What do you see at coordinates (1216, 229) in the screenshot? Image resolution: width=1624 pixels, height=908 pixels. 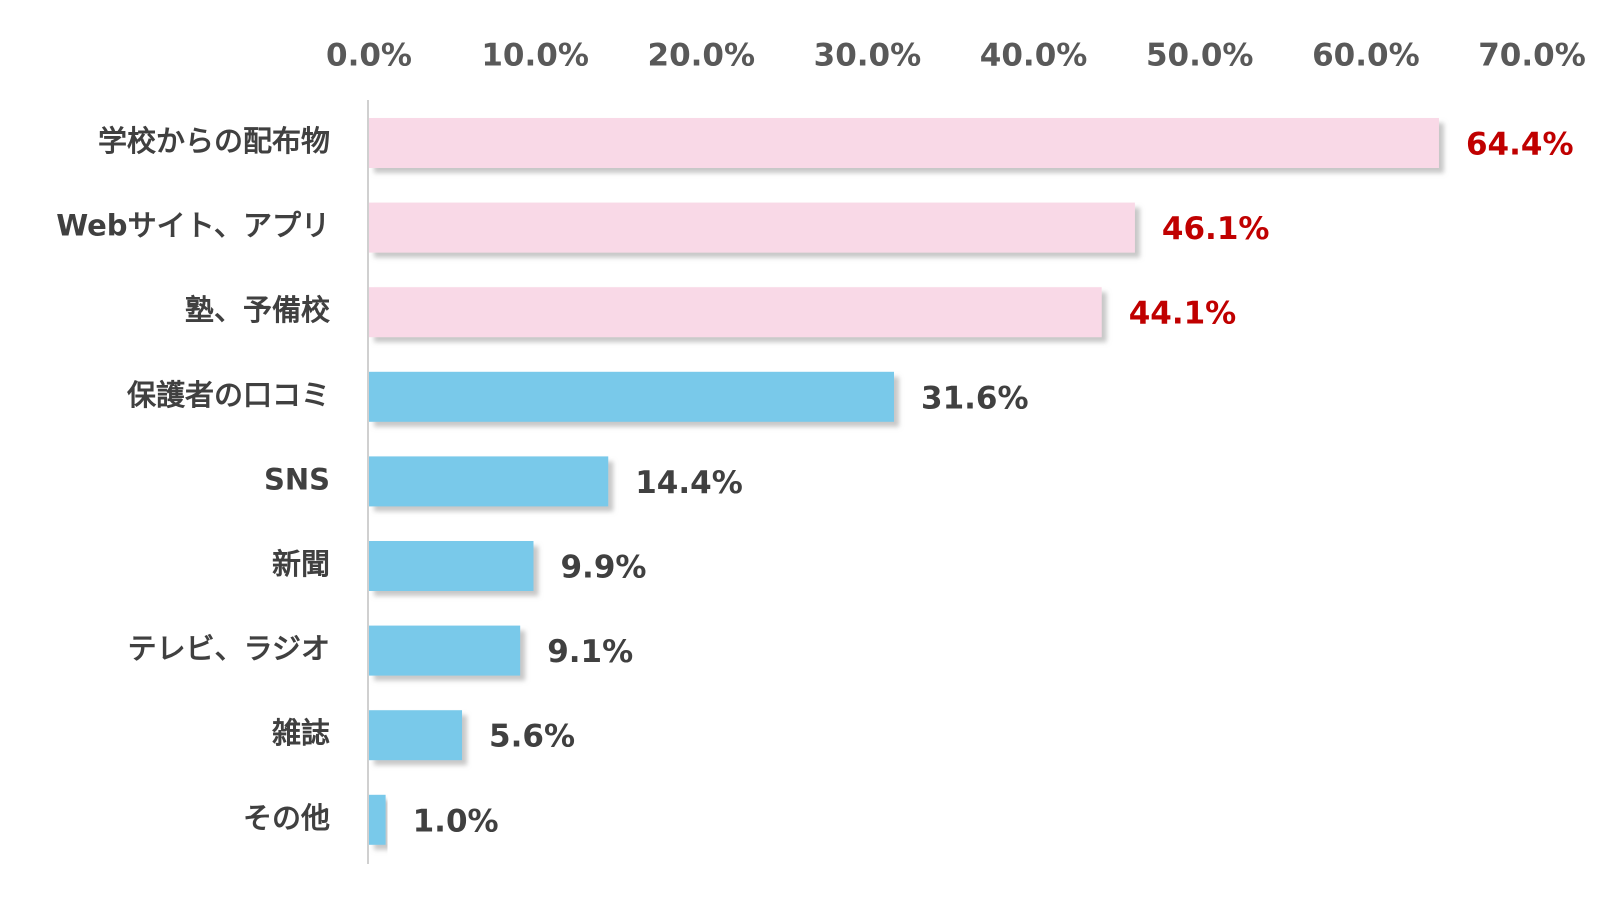 I see `data-label: 46.1%` at bounding box center [1216, 229].